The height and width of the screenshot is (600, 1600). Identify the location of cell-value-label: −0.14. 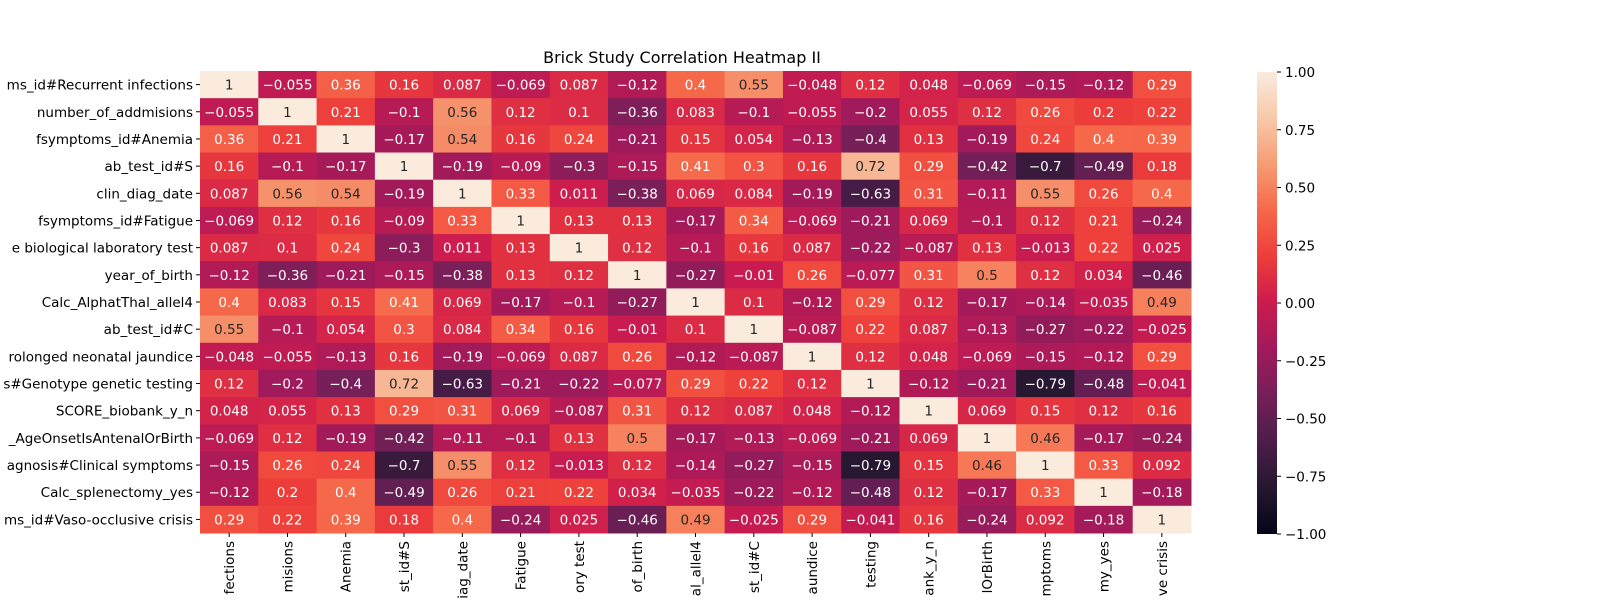
(1045, 303).